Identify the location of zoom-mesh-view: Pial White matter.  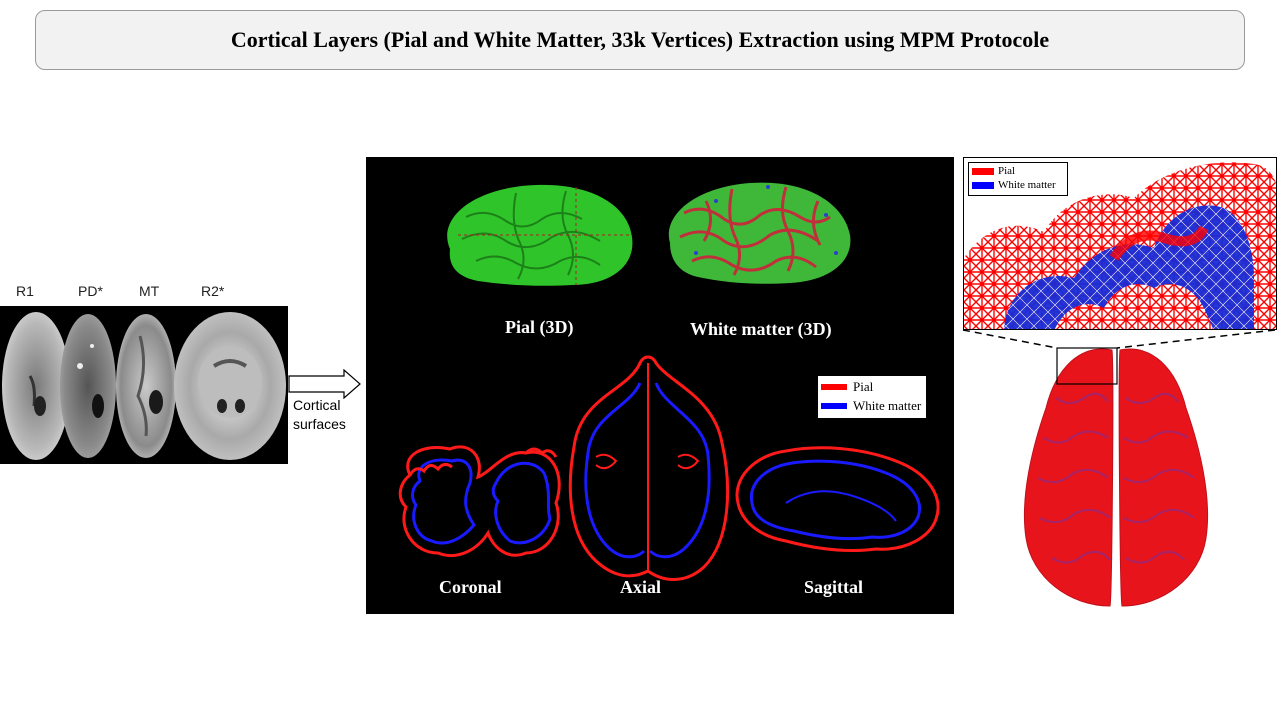
(1120, 243).